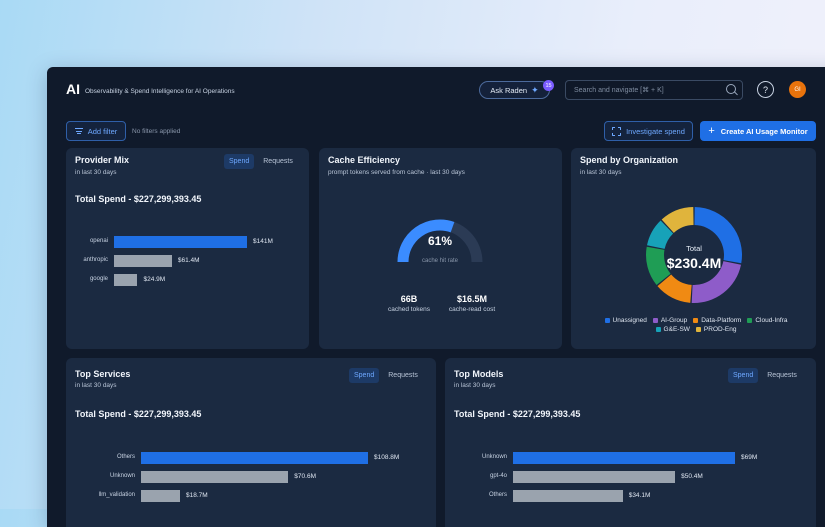 This screenshot has height=527, width=825. I want to click on sparkle-icon: ✦, so click(535, 89).